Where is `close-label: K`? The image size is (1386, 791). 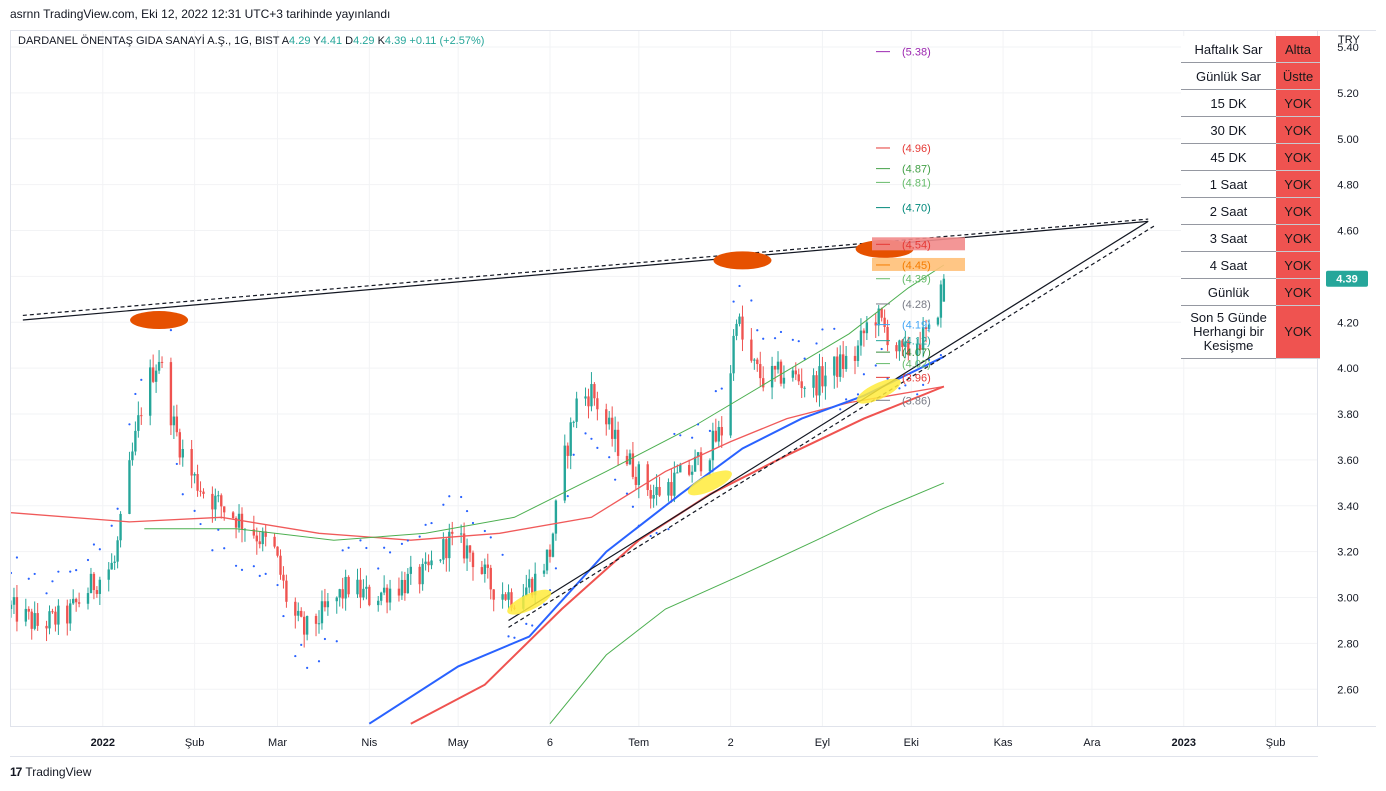
close-label: K is located at coordinates (381, 41).